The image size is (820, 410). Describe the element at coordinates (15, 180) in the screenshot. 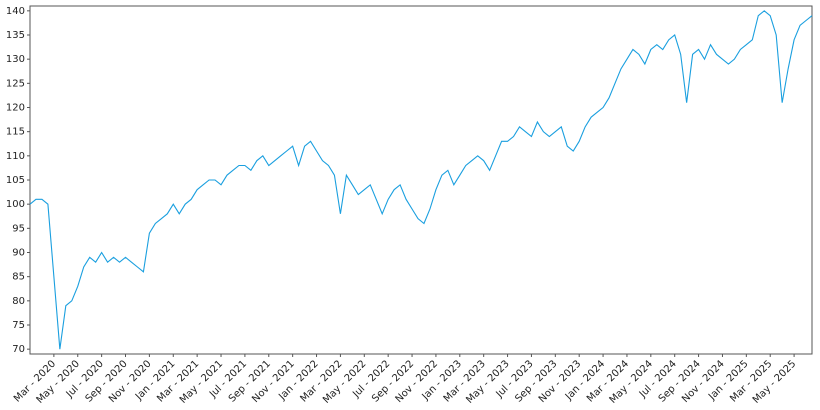

I see `y-tick-label: 105` at that location.